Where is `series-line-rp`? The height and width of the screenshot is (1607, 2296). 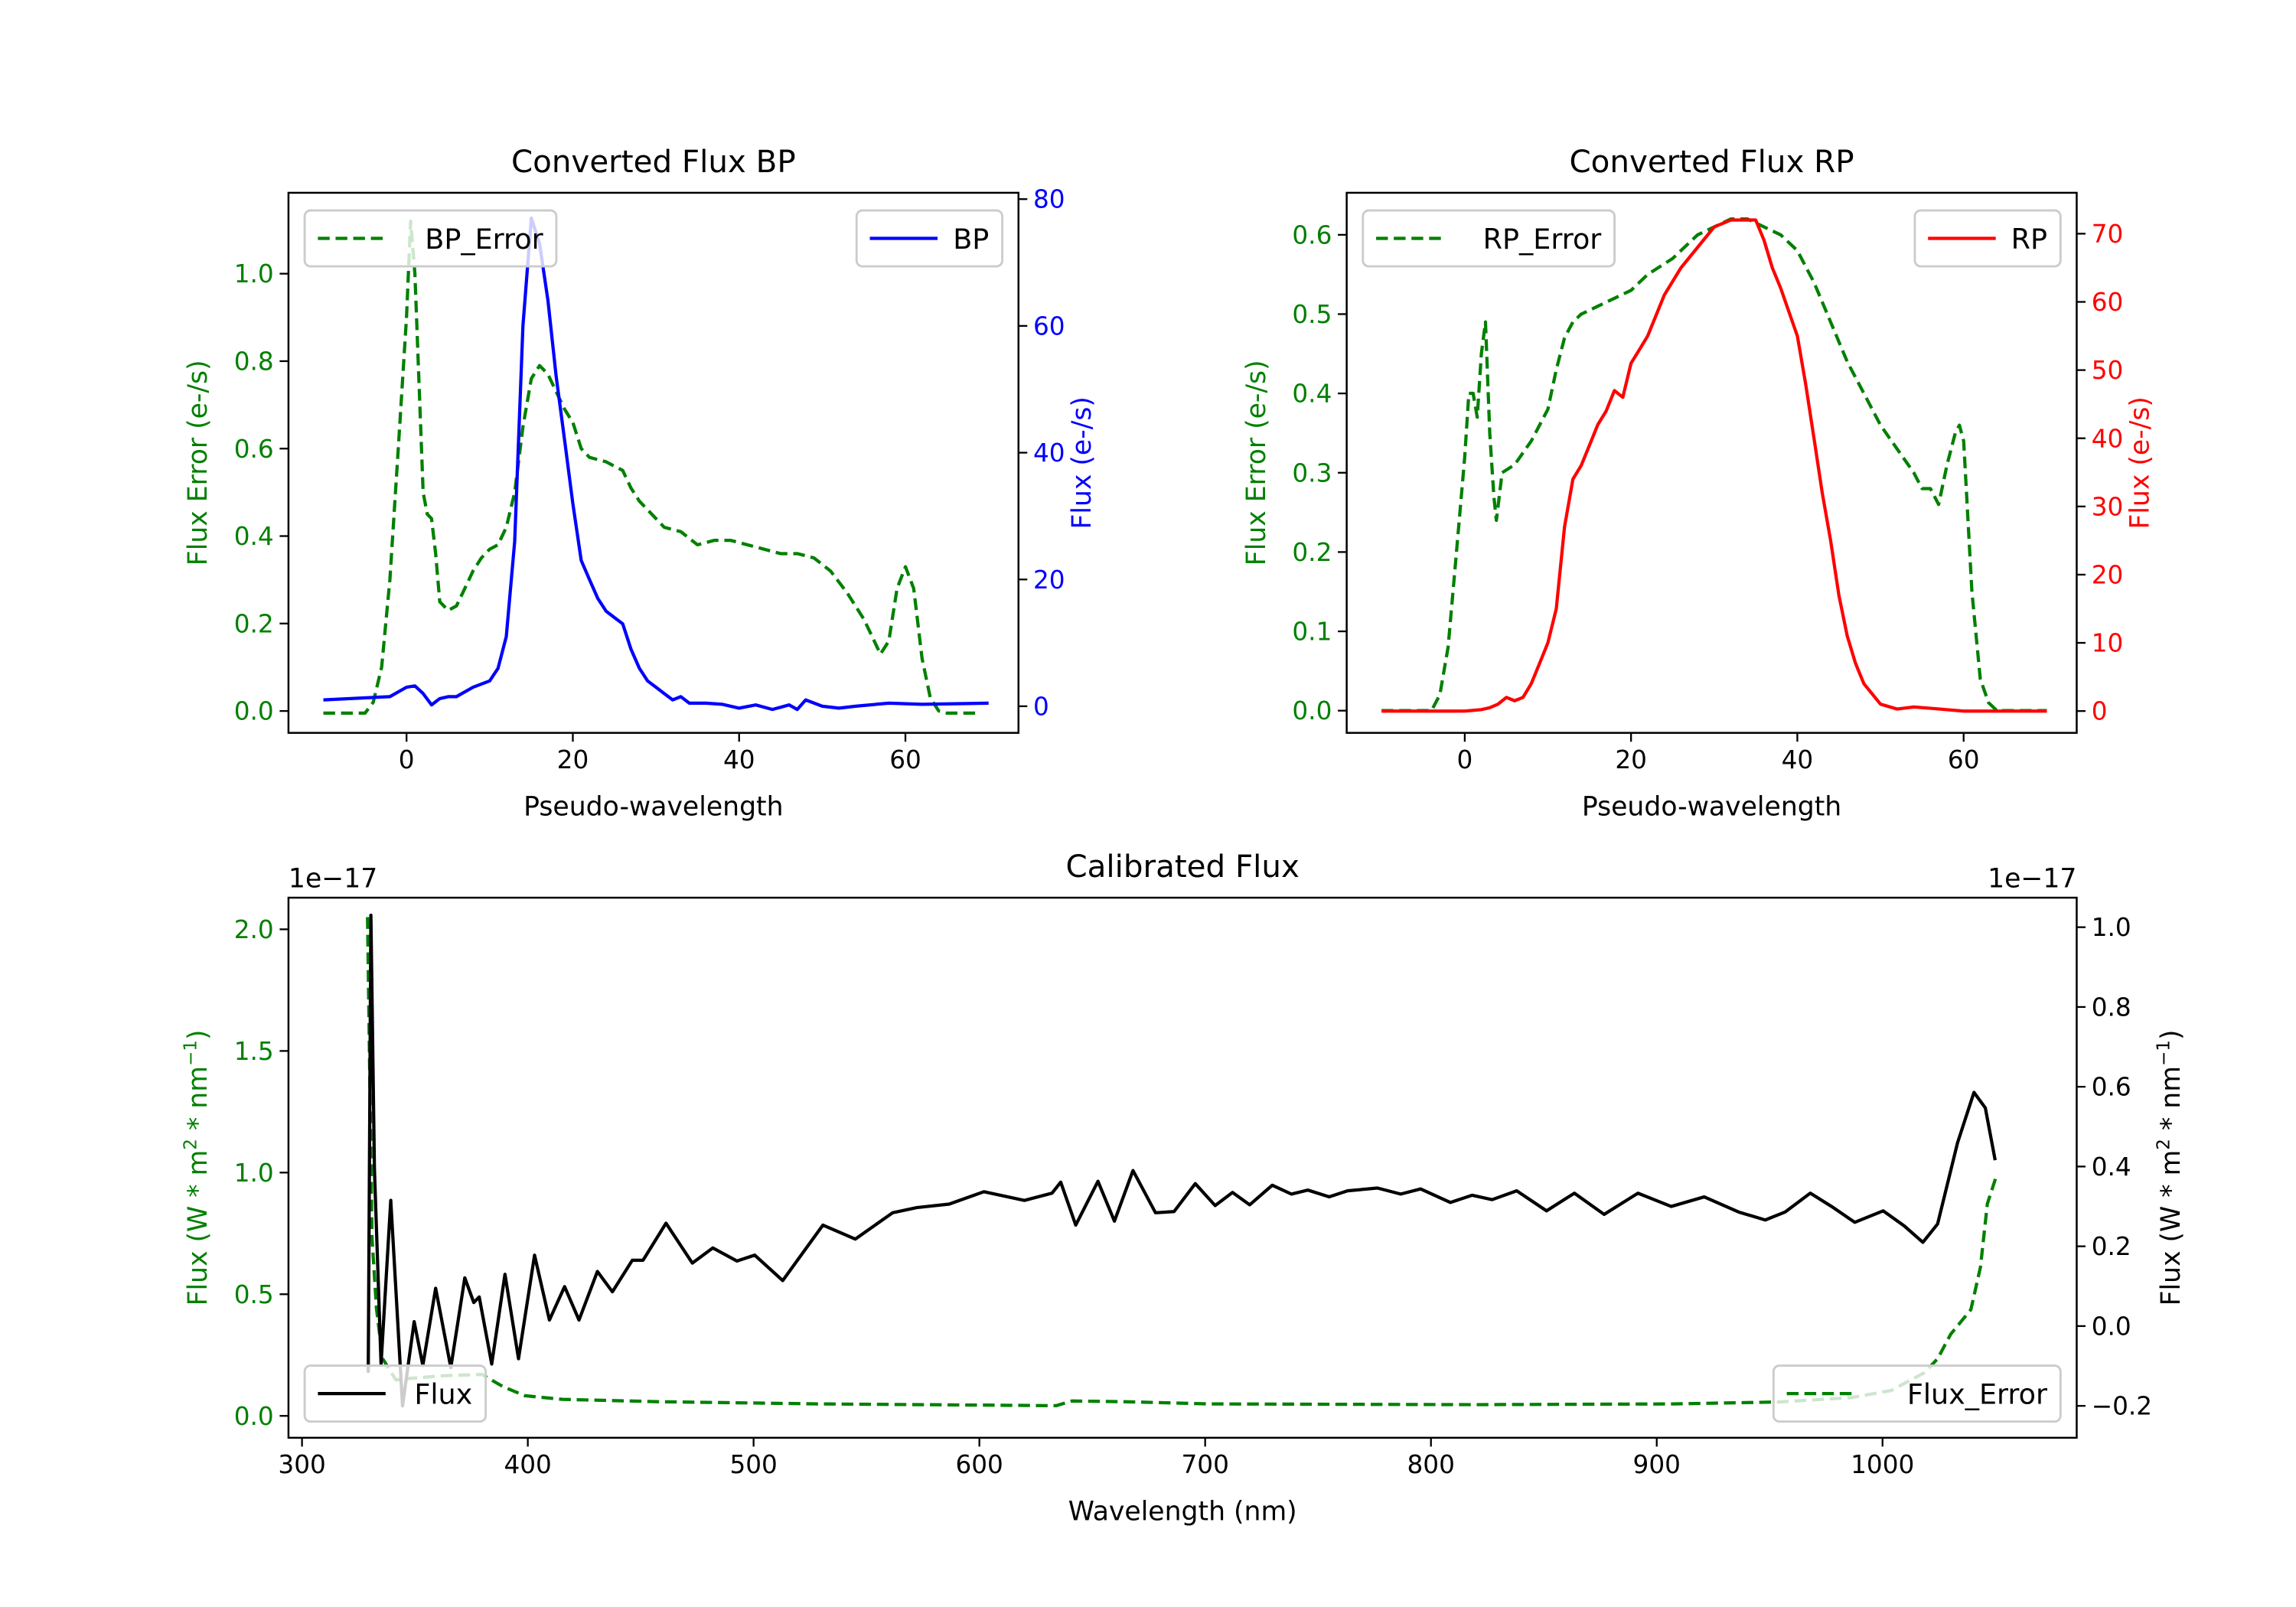 series-line-rp is located at coordinates (1714, 466).